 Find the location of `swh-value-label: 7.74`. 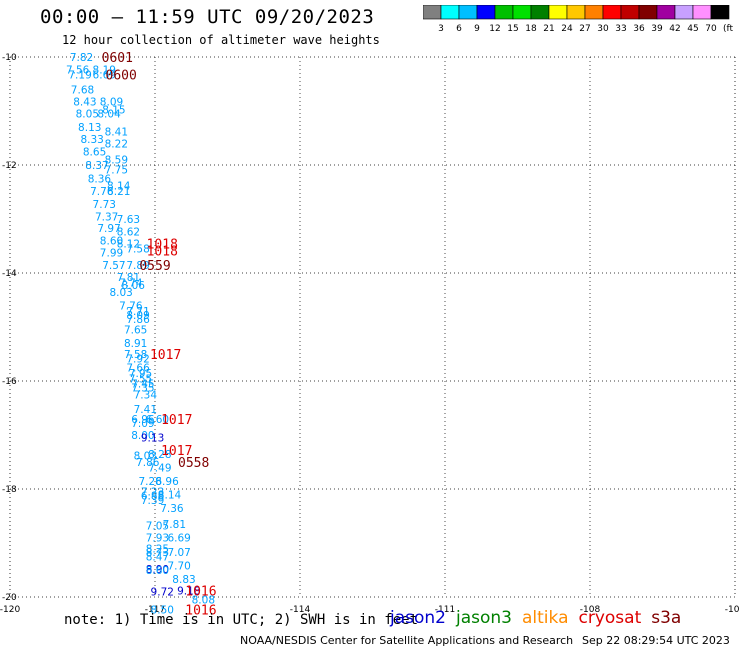

swh-value-label: 7.74 is located at coordinates (131, 284).